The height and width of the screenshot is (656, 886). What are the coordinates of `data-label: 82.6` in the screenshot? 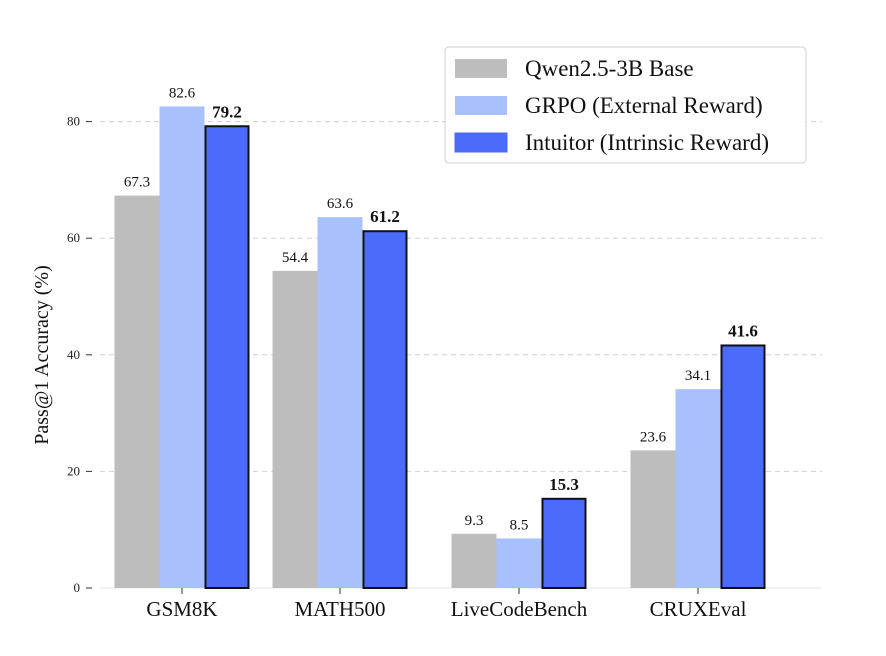 It's located at (182, 93).